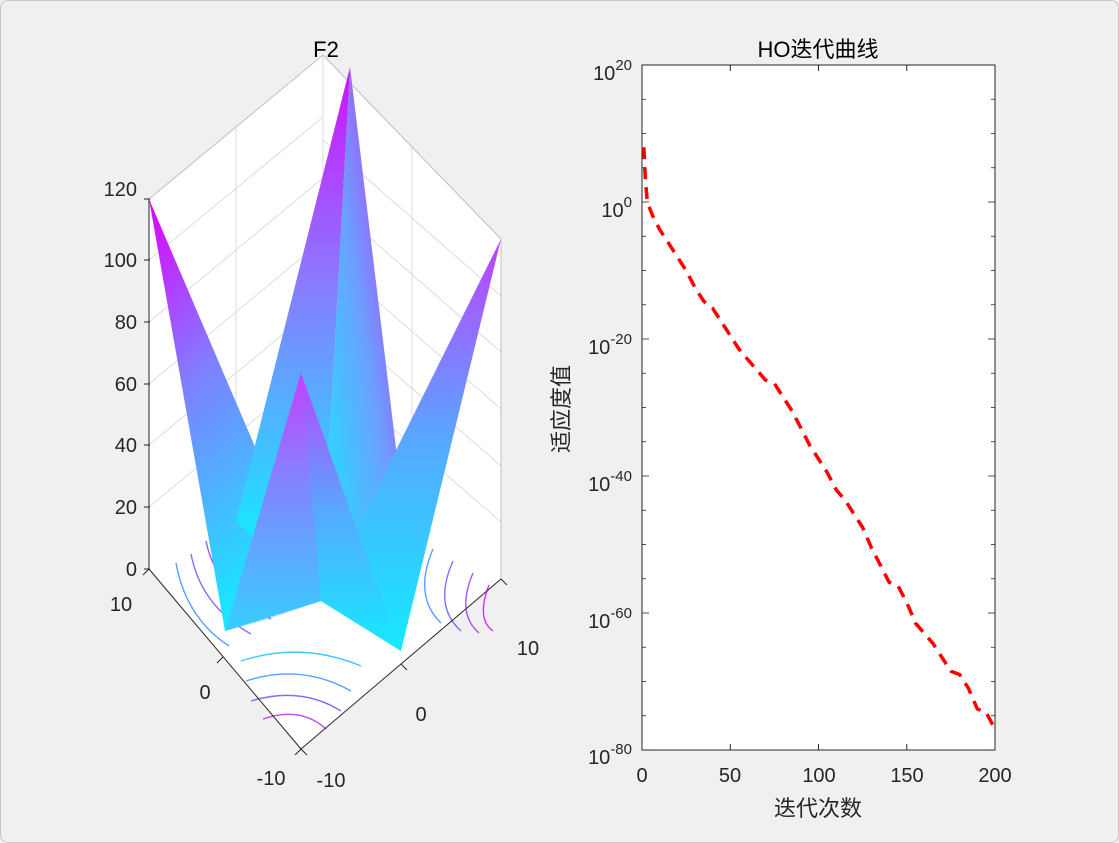 Image resolution: width=1119 pixels, height=843 pixels. Describe the element at coordinates (131, 570) in the screenshot. I see `z-tick-label: 0` at that location.